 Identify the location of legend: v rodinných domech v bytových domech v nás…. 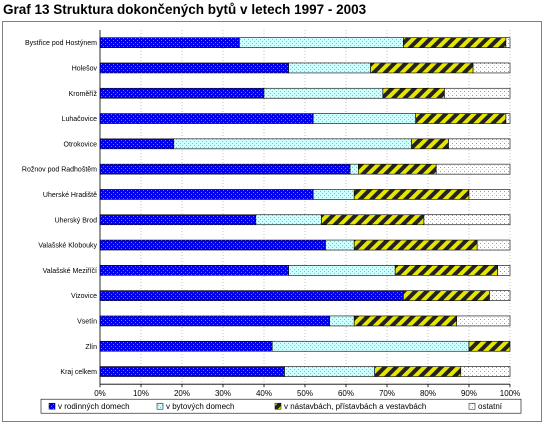
(281, 406).